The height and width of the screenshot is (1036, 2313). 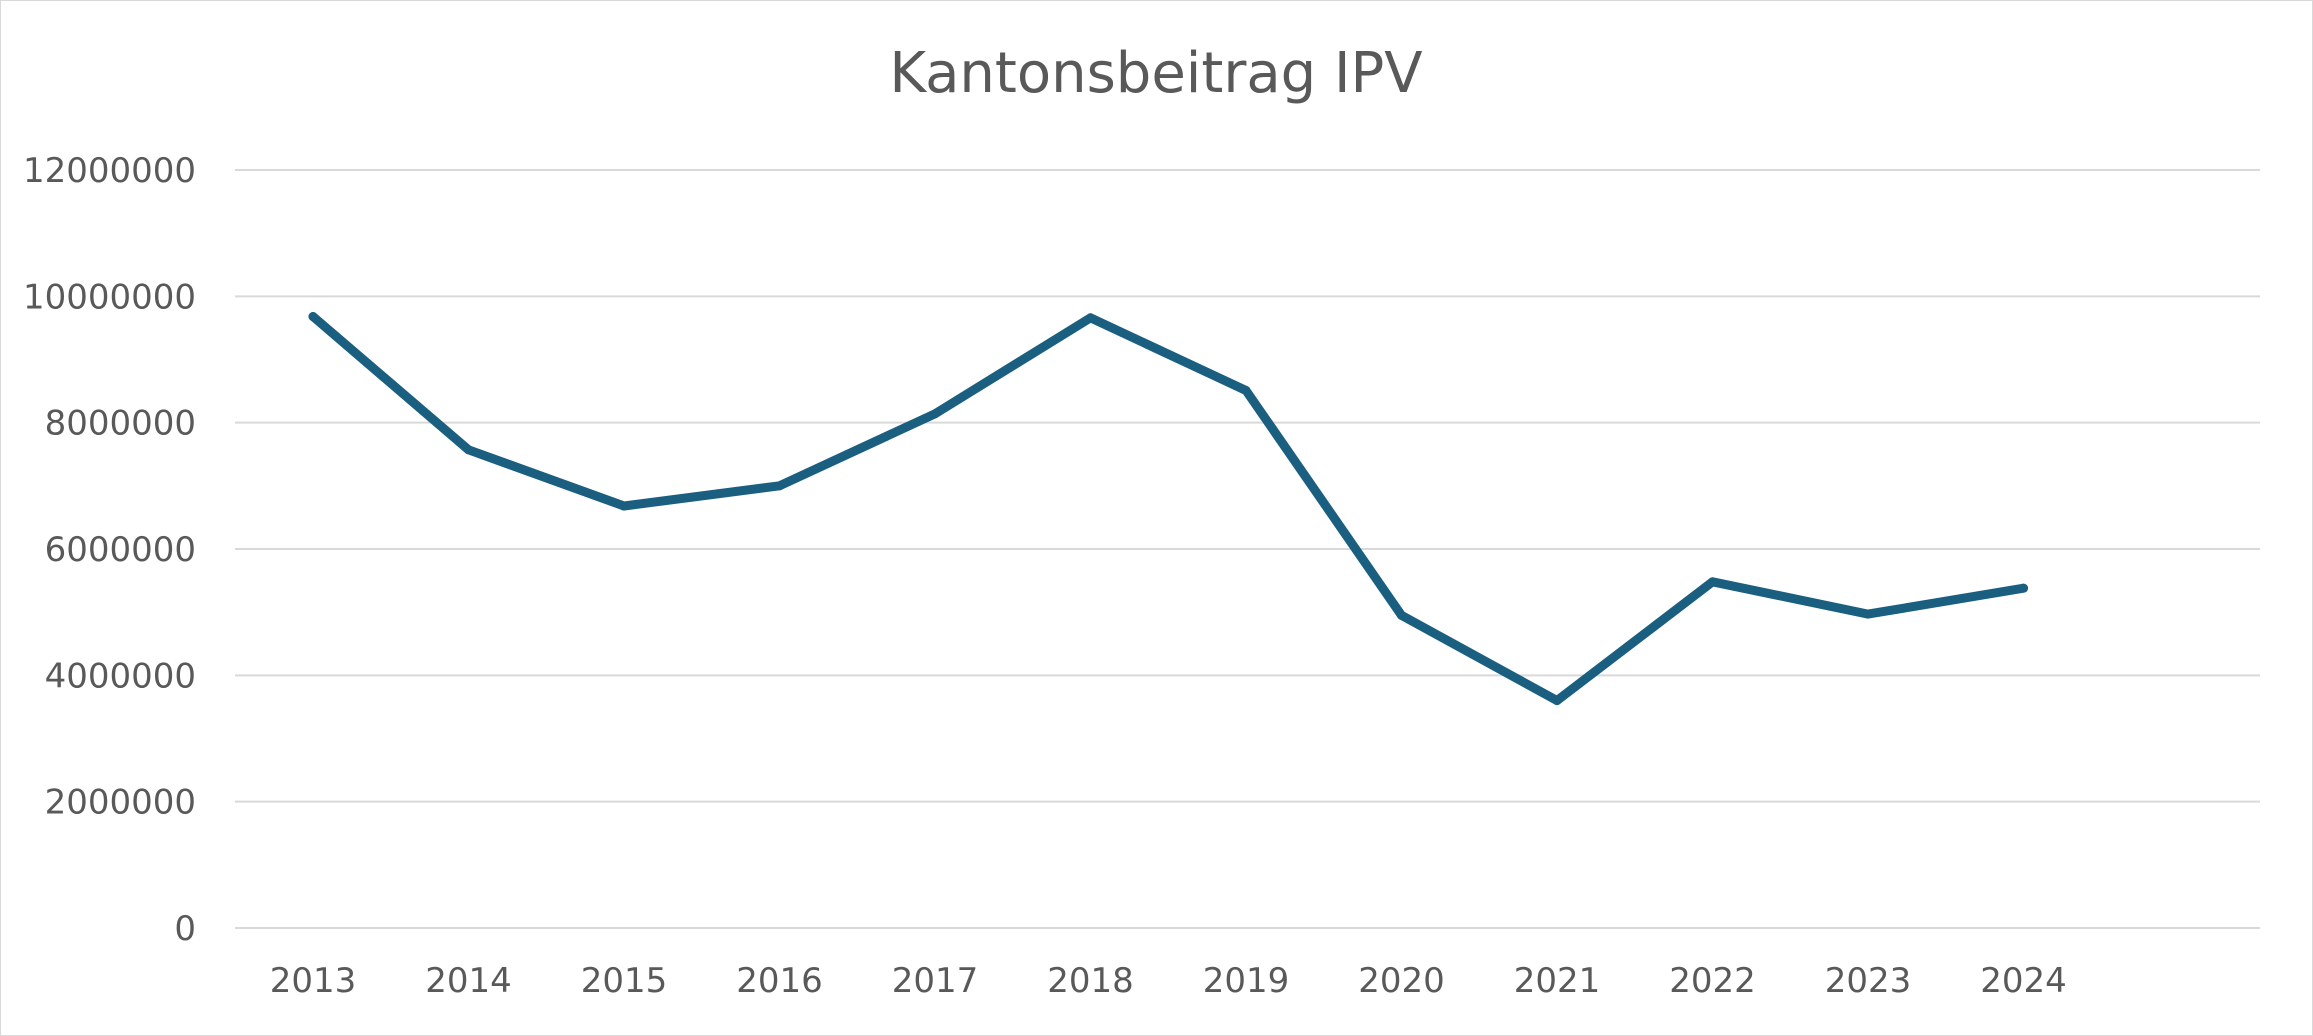 I want to click on x-tick-label: 2024, so click(x=2023, y=981).